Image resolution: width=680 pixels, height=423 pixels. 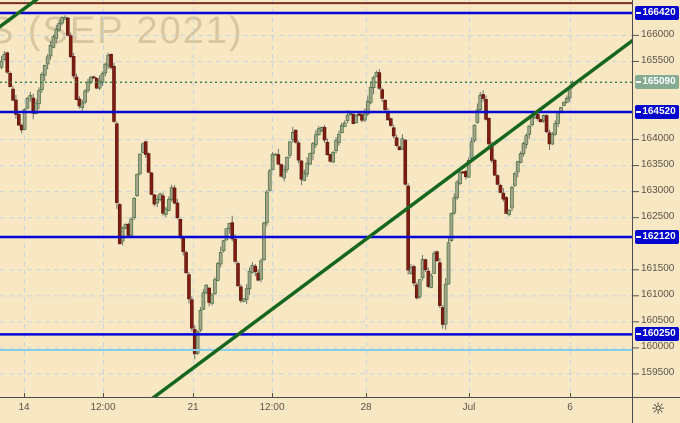 What do you see at coordinates (657, 111) in the screenshot?
I see `price-badge-164520: 164520` at bounding box center [657, 111].